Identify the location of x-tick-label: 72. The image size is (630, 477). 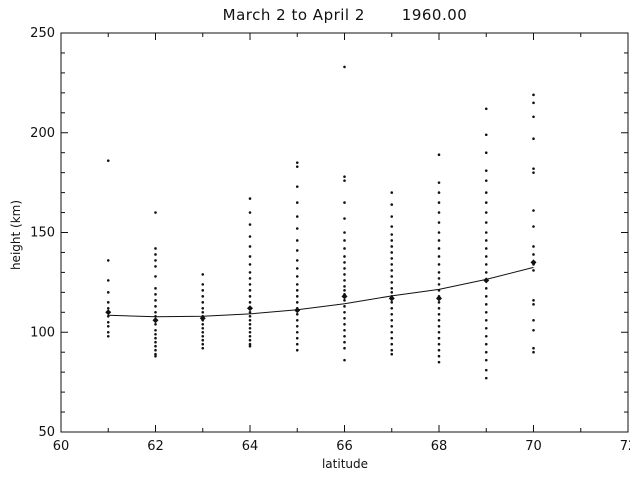
(625, 446).